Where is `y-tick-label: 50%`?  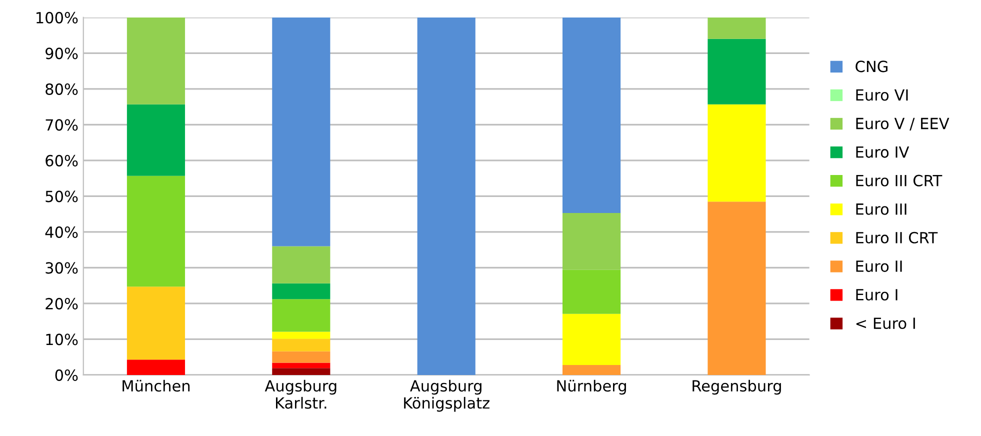 y-tick-label: 50% is located at coordinates (62, 196).